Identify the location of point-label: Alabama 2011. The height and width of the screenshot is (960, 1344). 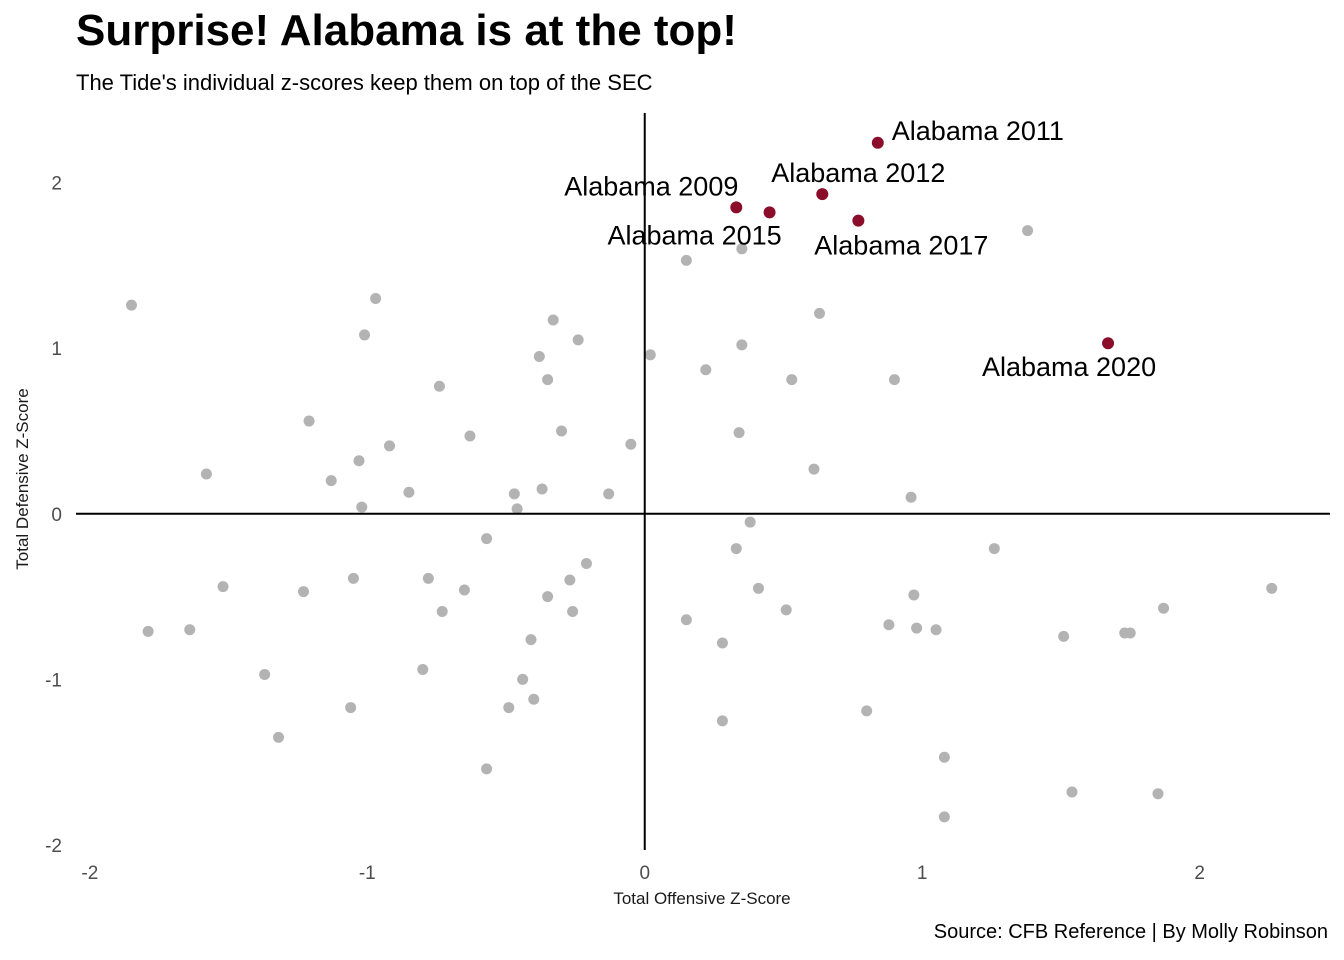
(978, 131).